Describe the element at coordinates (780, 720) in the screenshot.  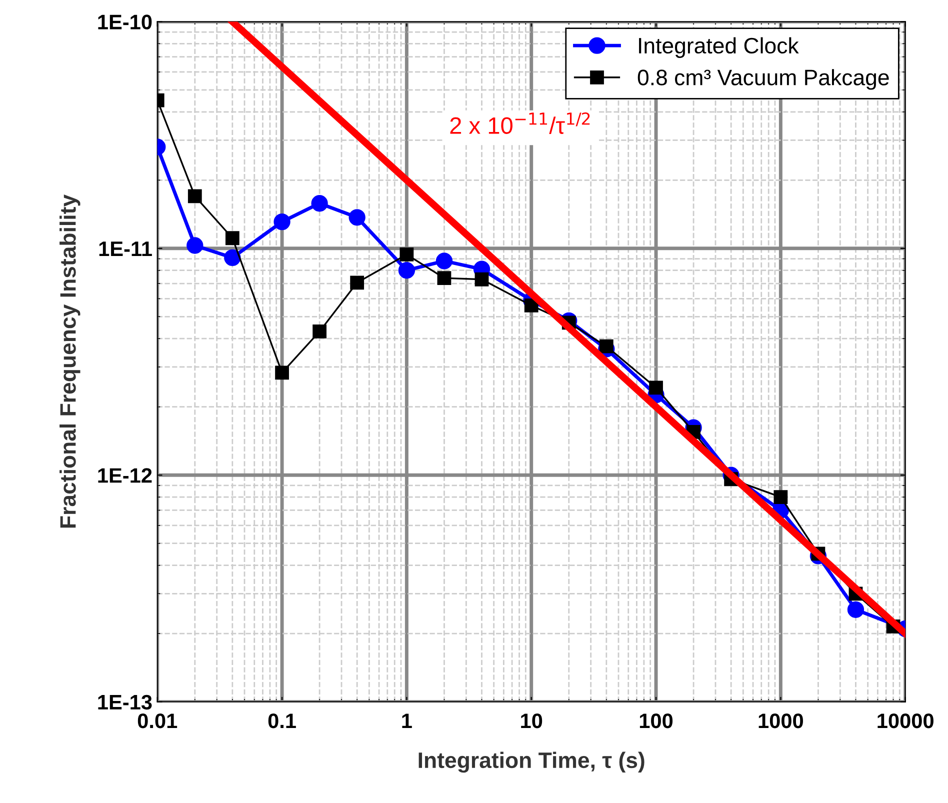
I see `x-tick-label: 1000` at that location.